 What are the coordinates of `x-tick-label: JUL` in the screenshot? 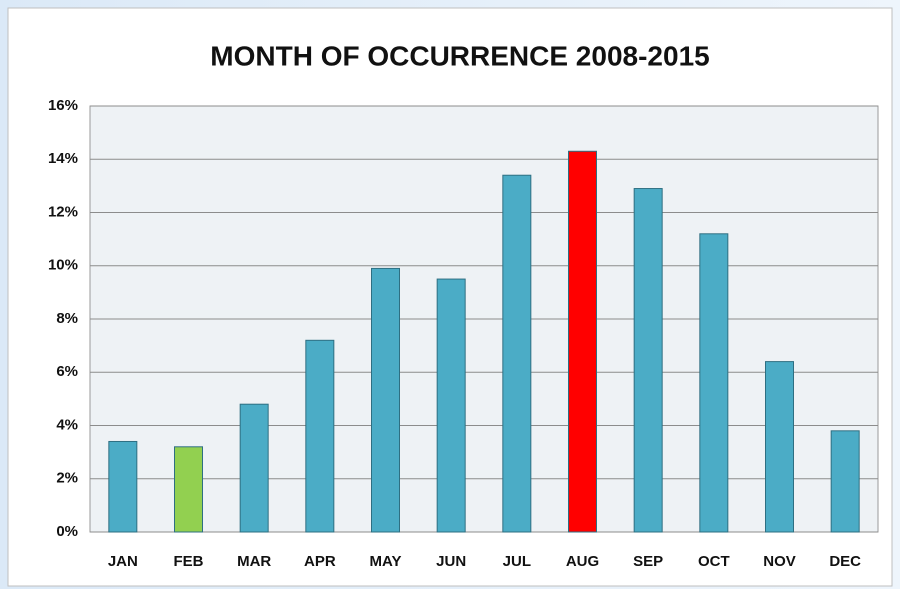 It's located at (517, 561).